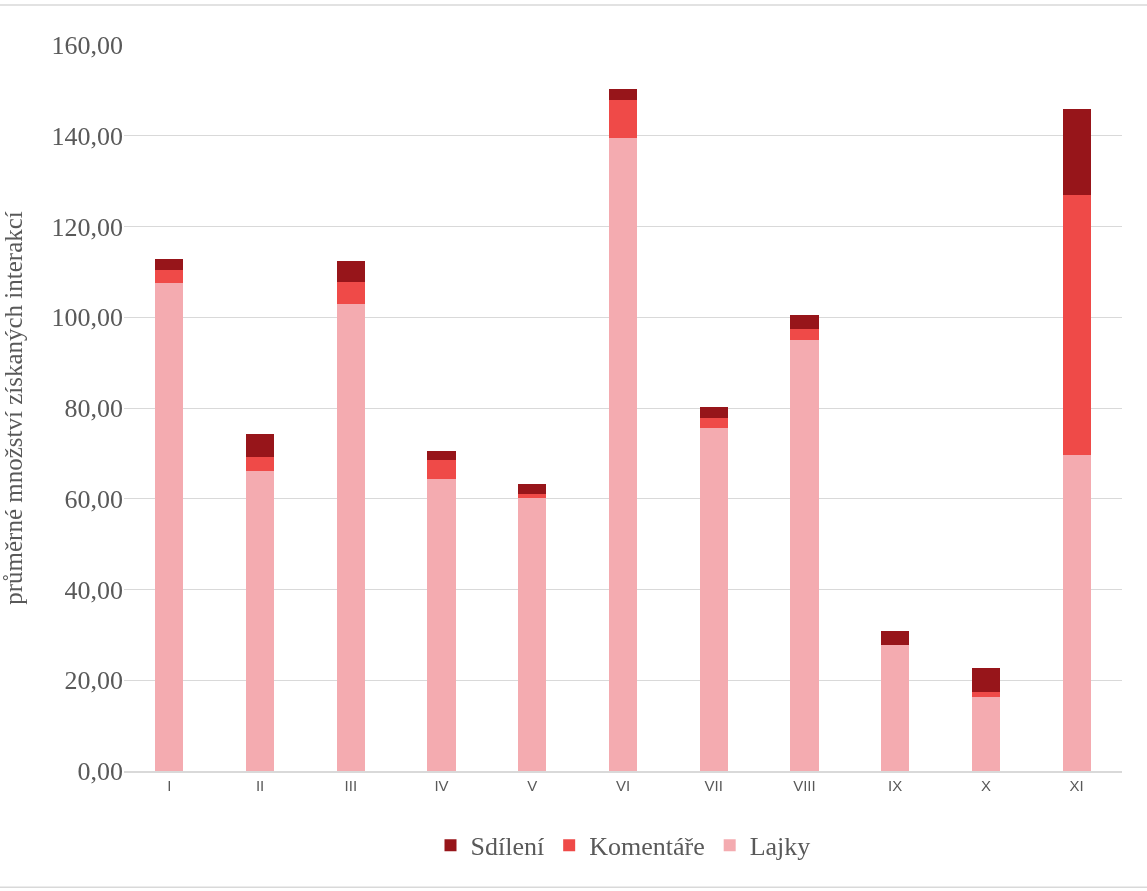  What do you see at coordinates (647, 847) in the screenshot?
I see `legend-label: Komentáře` at bounding box center [647, 847].